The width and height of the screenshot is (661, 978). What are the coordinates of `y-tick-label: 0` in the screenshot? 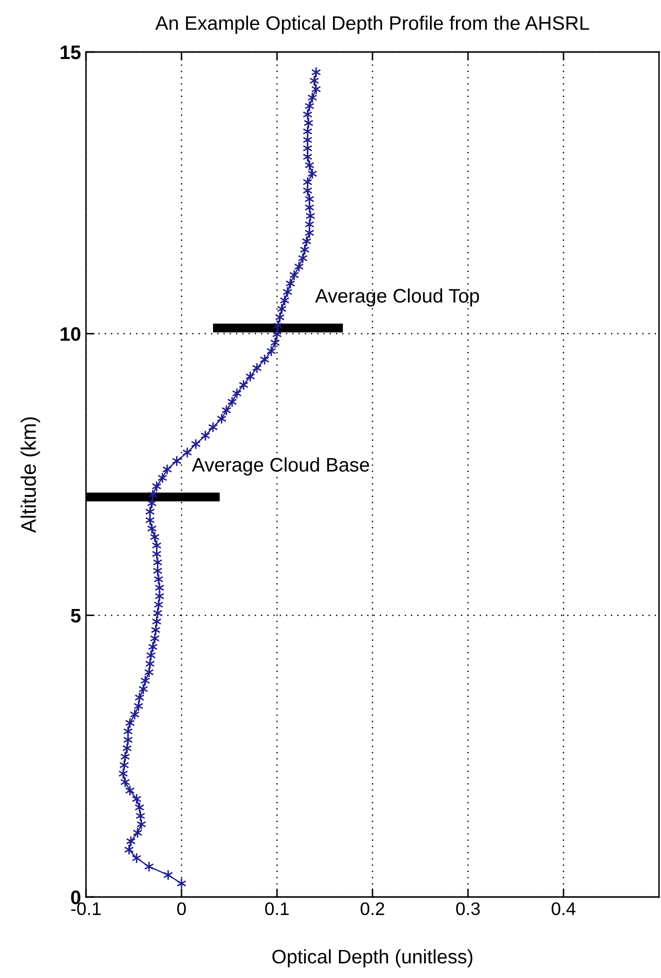 It's located at (75, 897).